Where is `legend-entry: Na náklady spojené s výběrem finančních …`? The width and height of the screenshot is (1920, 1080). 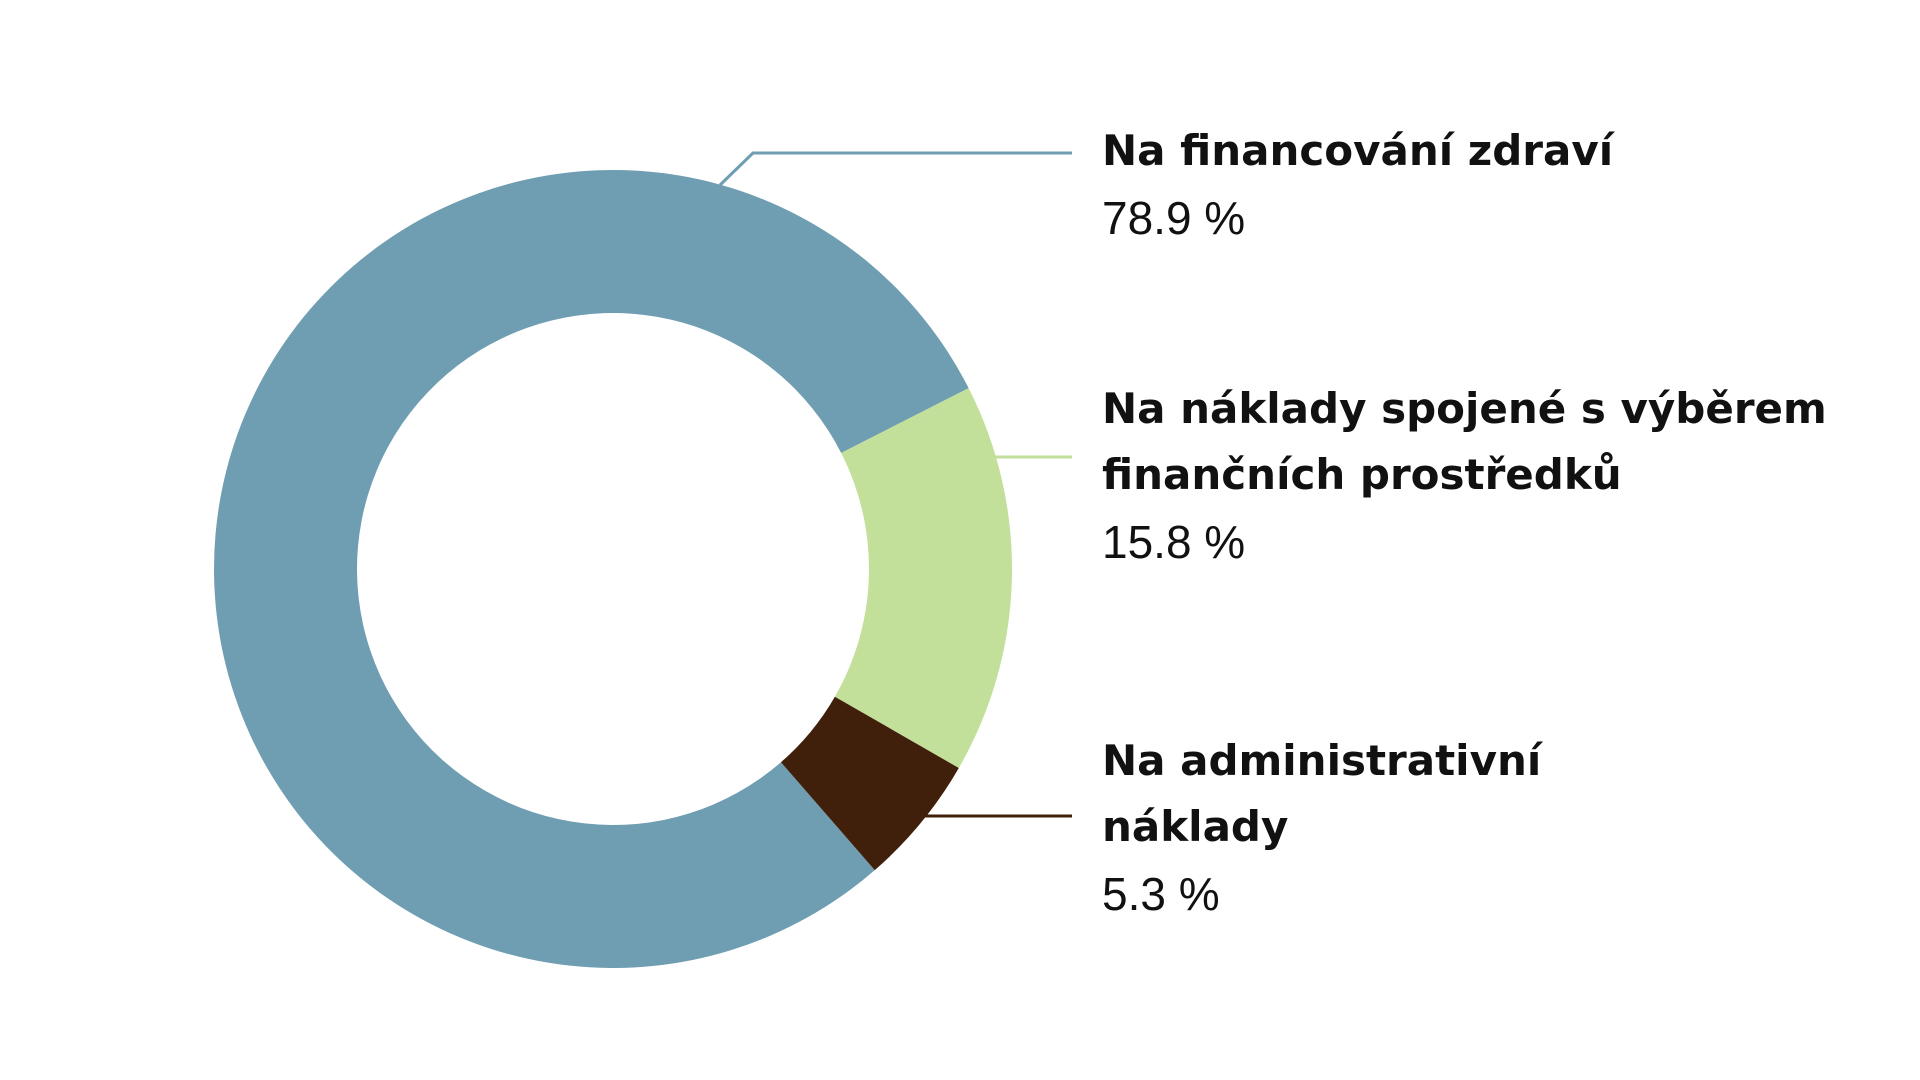 legend-entry: Na náklady spojené s výběrem finančních … is located at coordinates (1508, 476).